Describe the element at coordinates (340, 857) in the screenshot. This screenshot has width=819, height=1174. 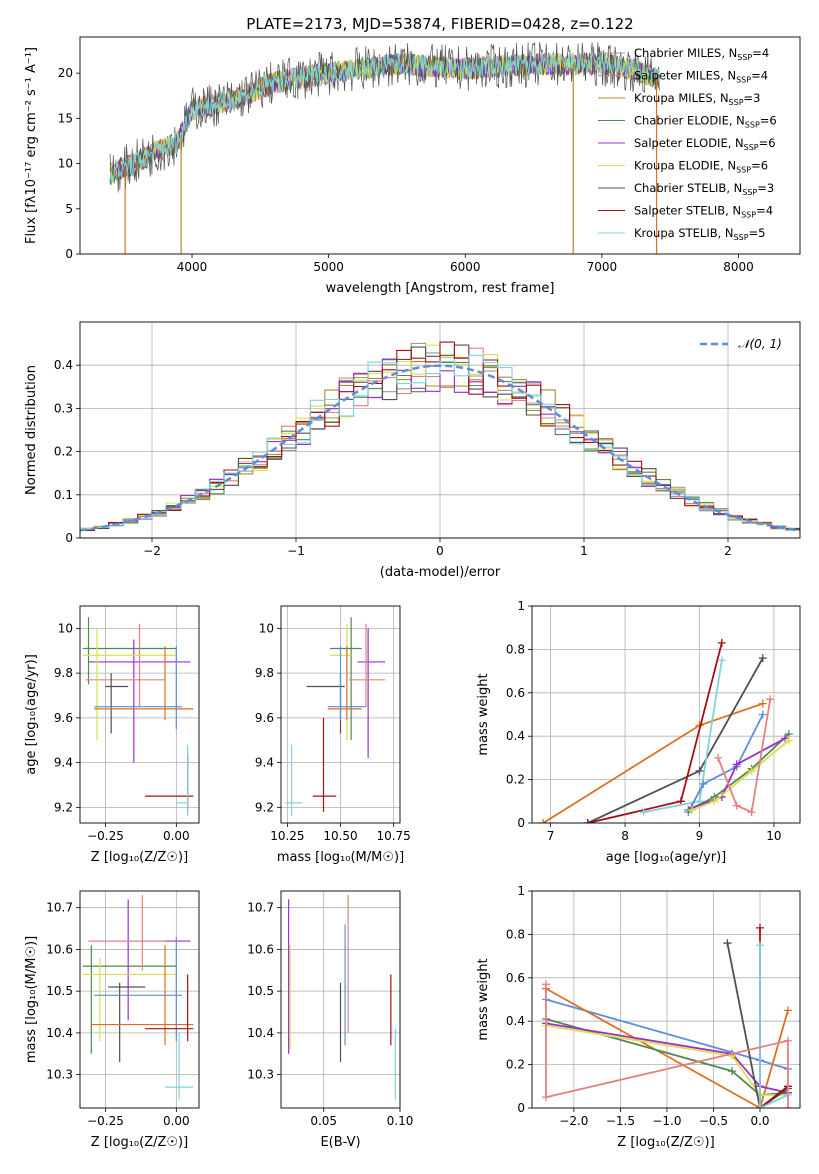
I see `x-axis-label: mass [log₁₀(M/M☉)]` at that location.